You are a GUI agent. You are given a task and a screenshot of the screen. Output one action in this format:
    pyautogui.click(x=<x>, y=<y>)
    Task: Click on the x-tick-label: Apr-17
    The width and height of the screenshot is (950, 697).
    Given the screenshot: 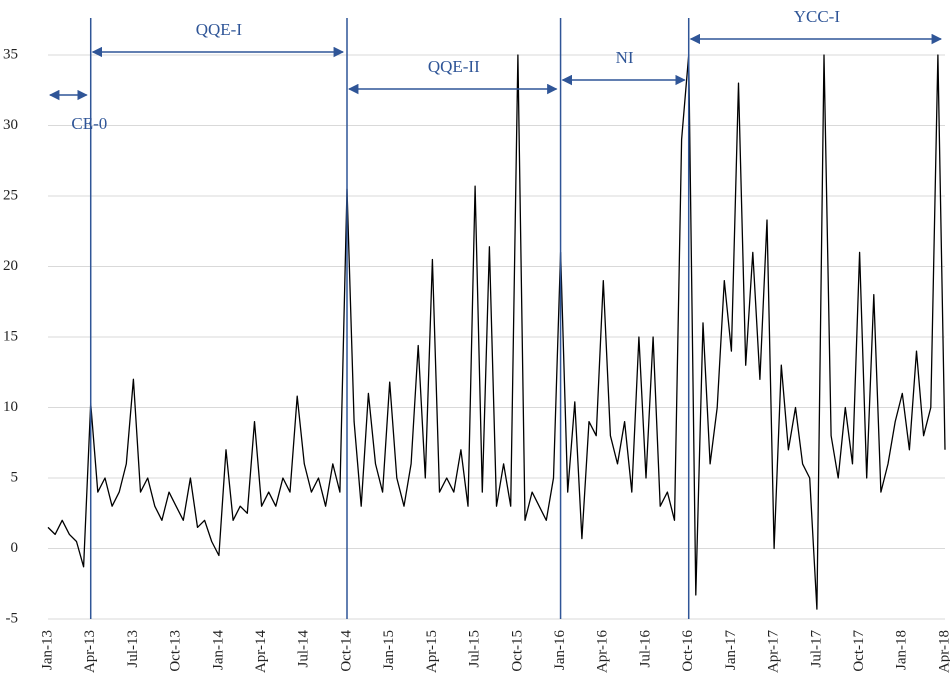 What is the action you would take?
    pyautogui.click(x=774, y=652)
    